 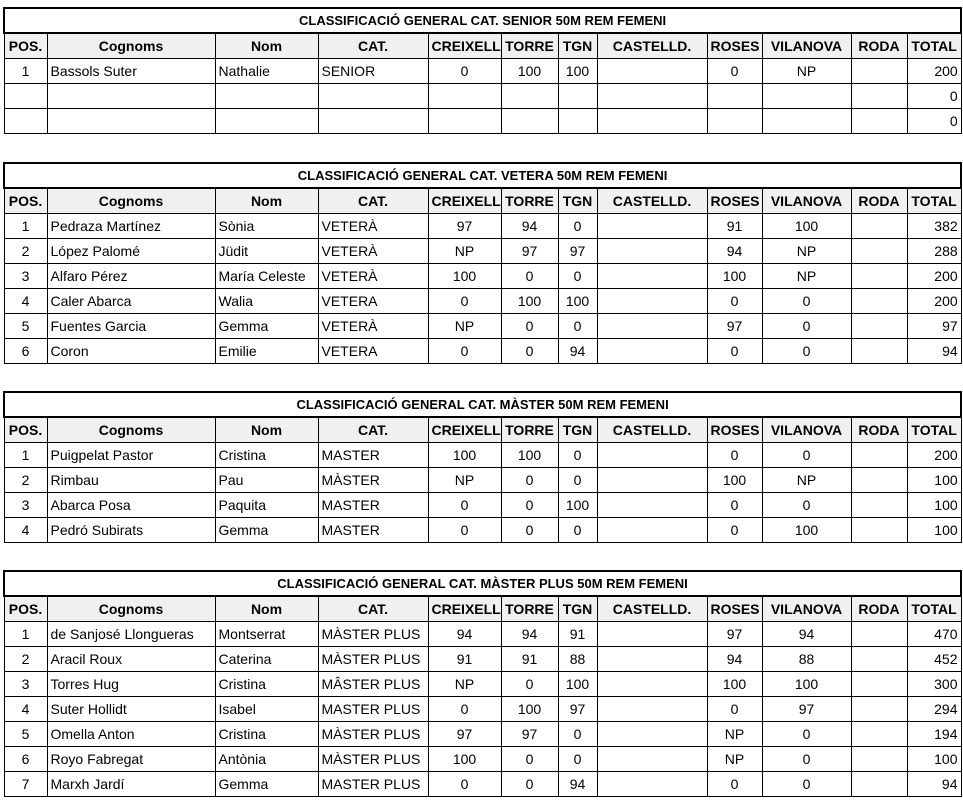 I want to click on column-header: POS., so click(x=25, y=429).